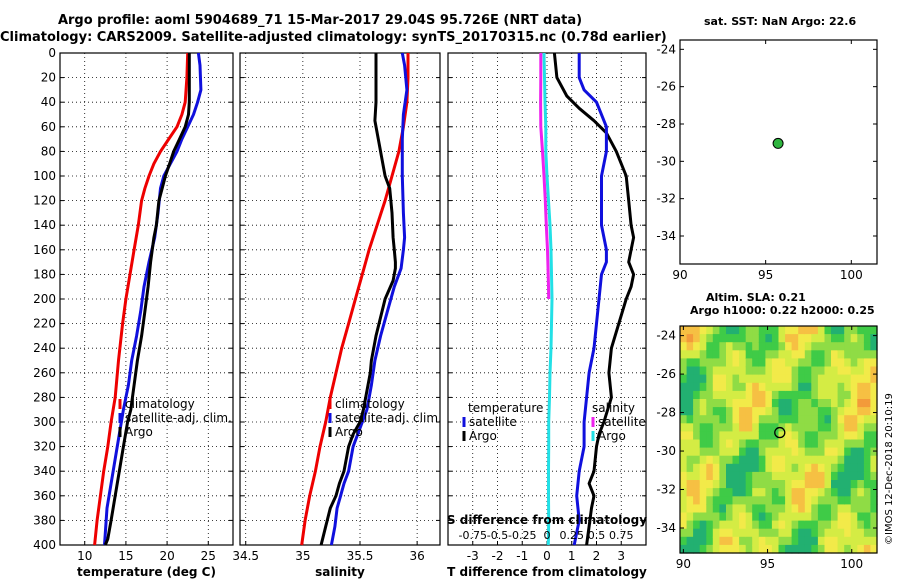  I want to click on series-s-argo-clim, so click(548, 299).